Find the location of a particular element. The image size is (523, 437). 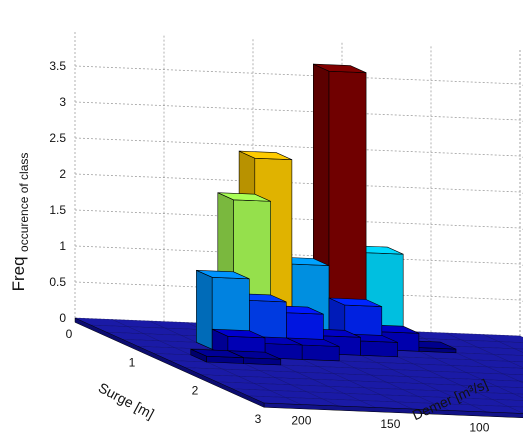

z-axis-label-subscript: occurence of class is located at coordinates (24, 202).